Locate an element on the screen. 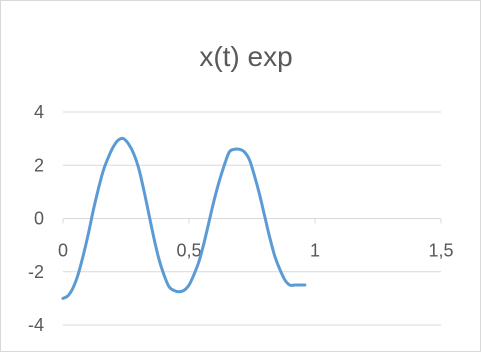  x-axis-tick-labels: 0 0,5 1 1,5 is located at coordinates (256, 239).